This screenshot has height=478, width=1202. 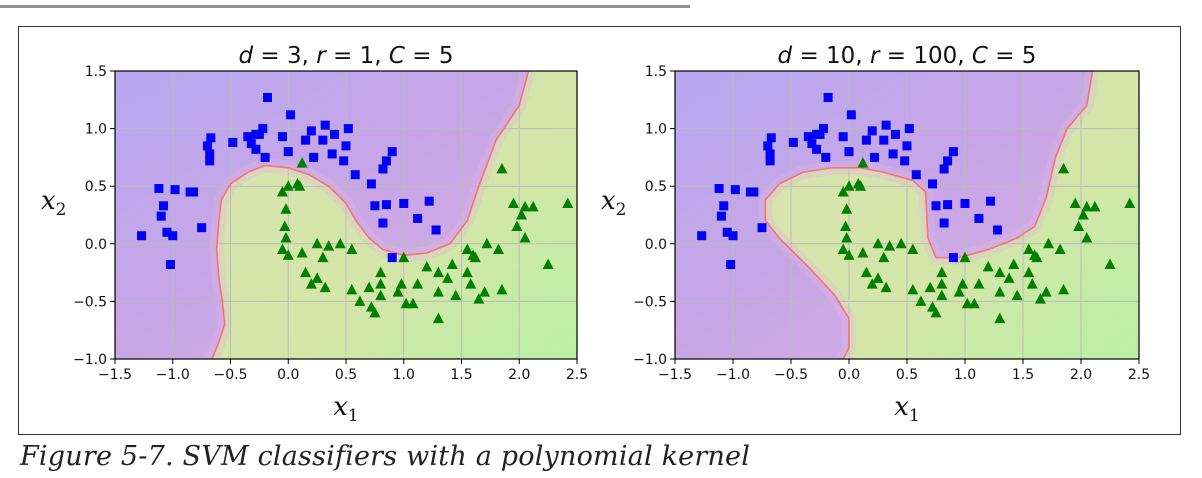 I want to click on y-tick-label: 0.0, so click(x=656, y=245).